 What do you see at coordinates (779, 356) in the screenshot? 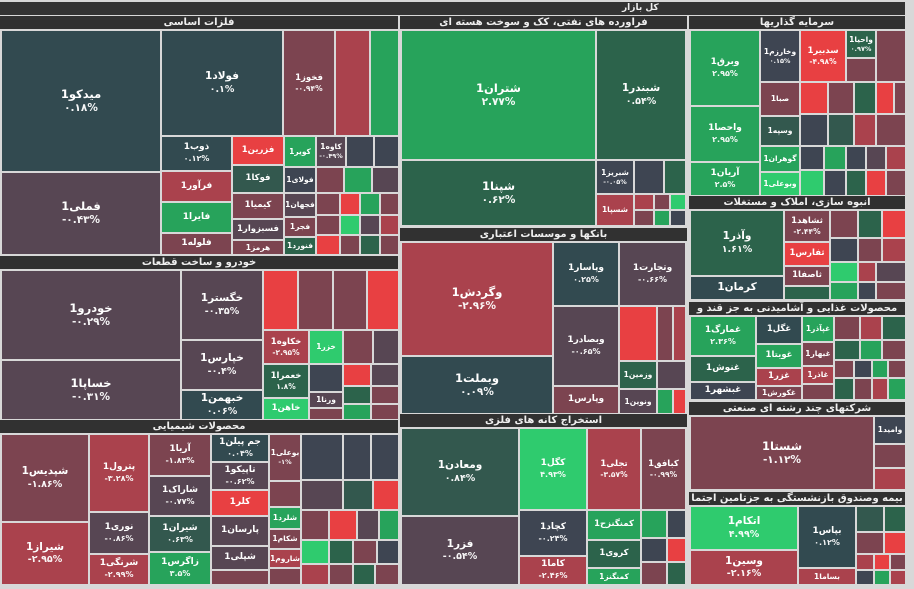
I see `stock-tile: غویتا1` at bounding box center [779, 356].